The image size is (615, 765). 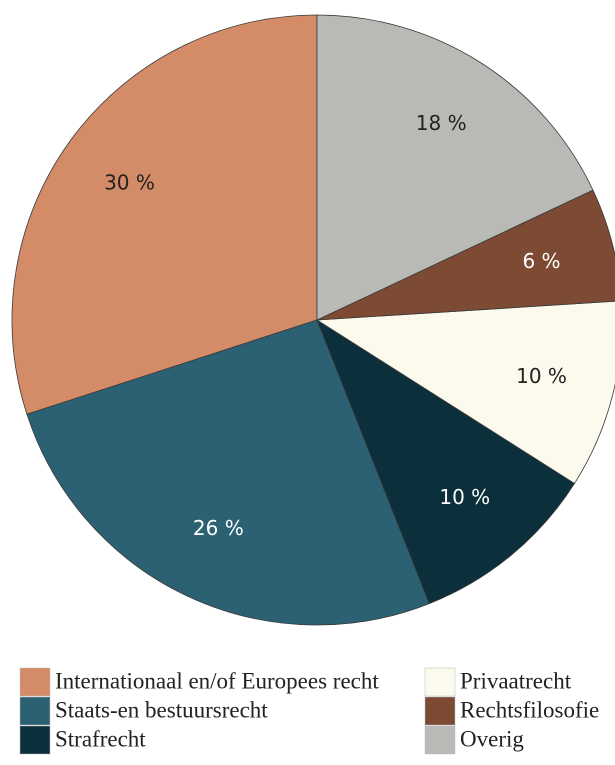 I want to click on value-label: 6 %, so click(x=541, y=261).